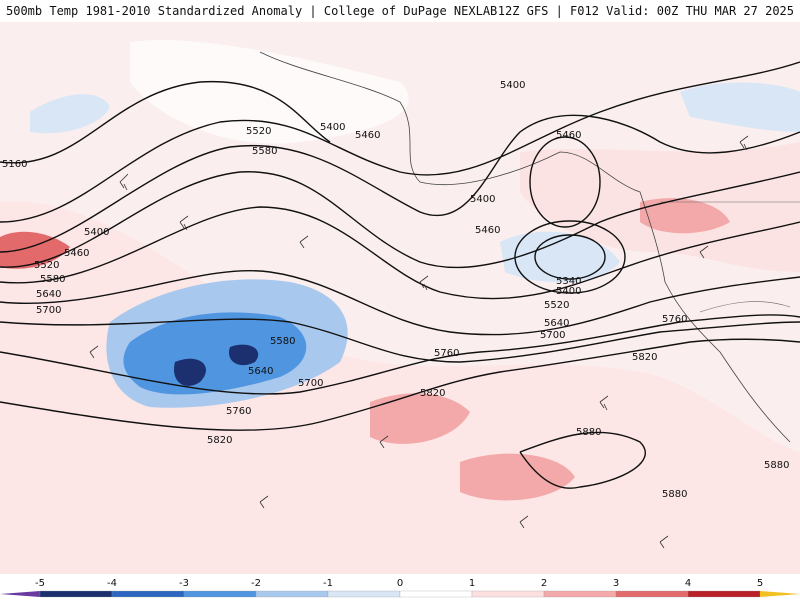  I want to click on cold-anomaly-mid, so click(215, 353).